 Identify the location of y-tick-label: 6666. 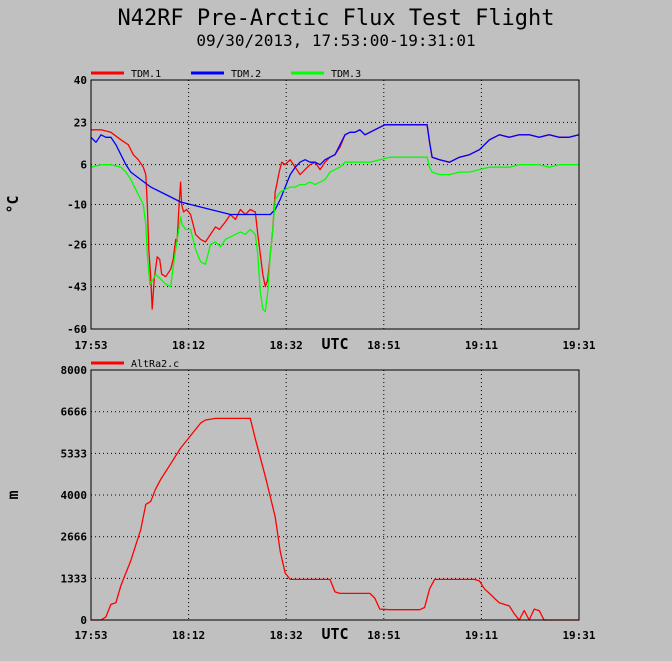
(74, 412).